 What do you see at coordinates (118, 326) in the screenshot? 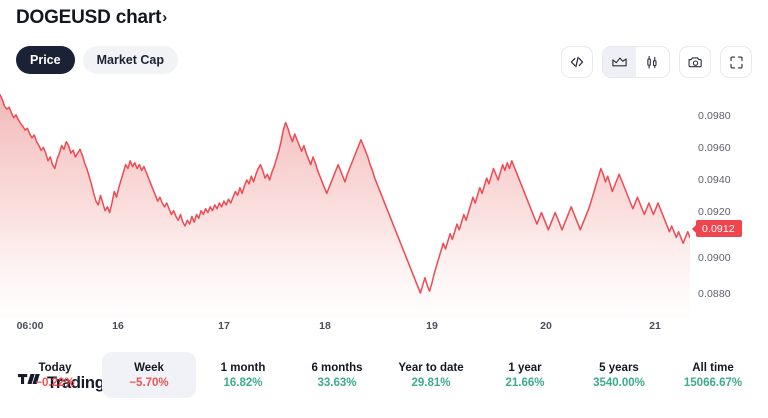
I see `time-axis-tick: 16` at bounding box center [118, 326].